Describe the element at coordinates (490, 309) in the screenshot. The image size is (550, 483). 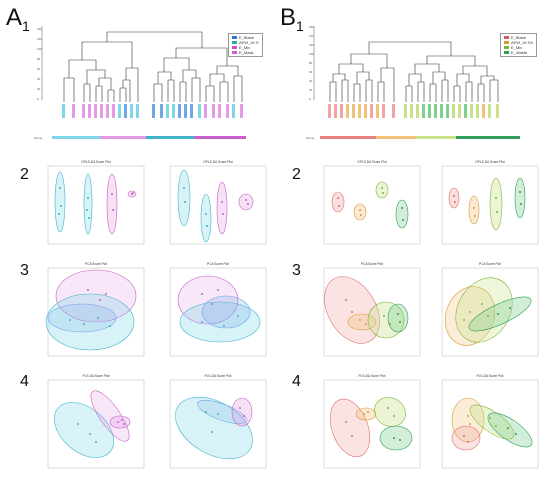
I see `score-plot-b3-2: PCA Score Plot` at that location.